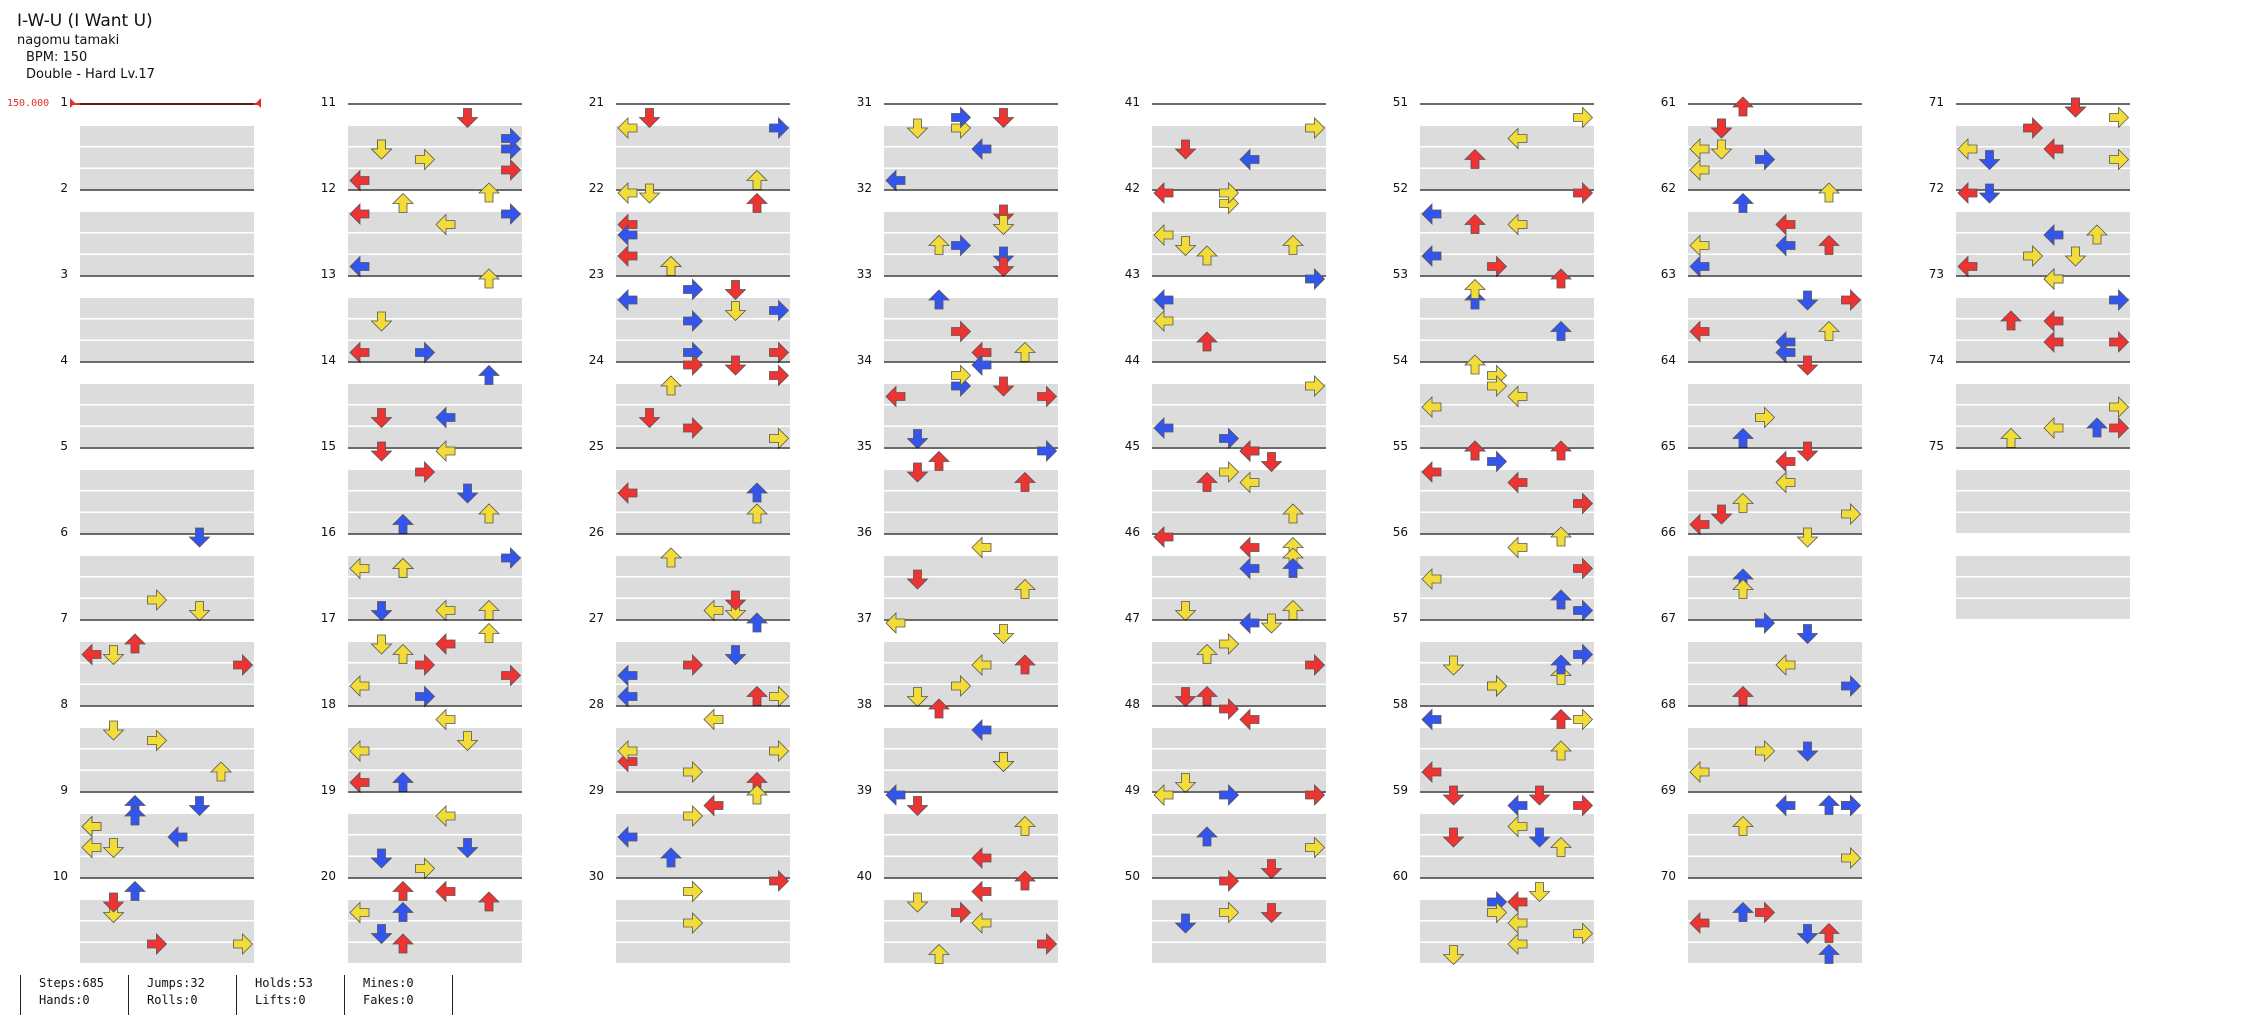  What do you see at coordinates (1400, 618) in the screenshot?
I see `measure-number: 57` at bounding box center [1400, 618].